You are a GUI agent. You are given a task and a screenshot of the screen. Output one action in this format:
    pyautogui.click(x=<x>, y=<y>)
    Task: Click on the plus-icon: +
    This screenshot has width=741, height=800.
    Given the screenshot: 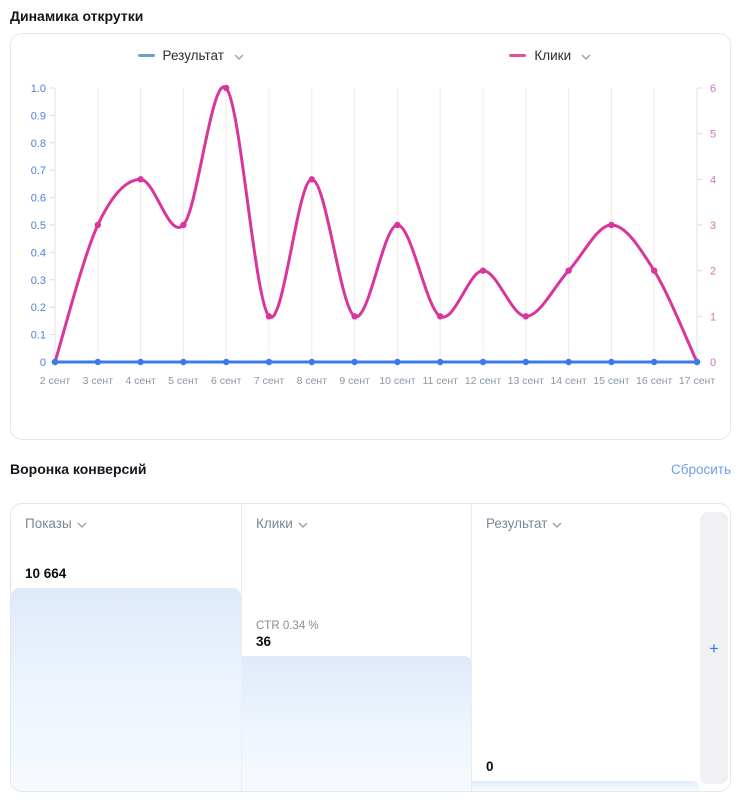 What is the action you would take?
    pyautogui.click(x=714, y=648)
    